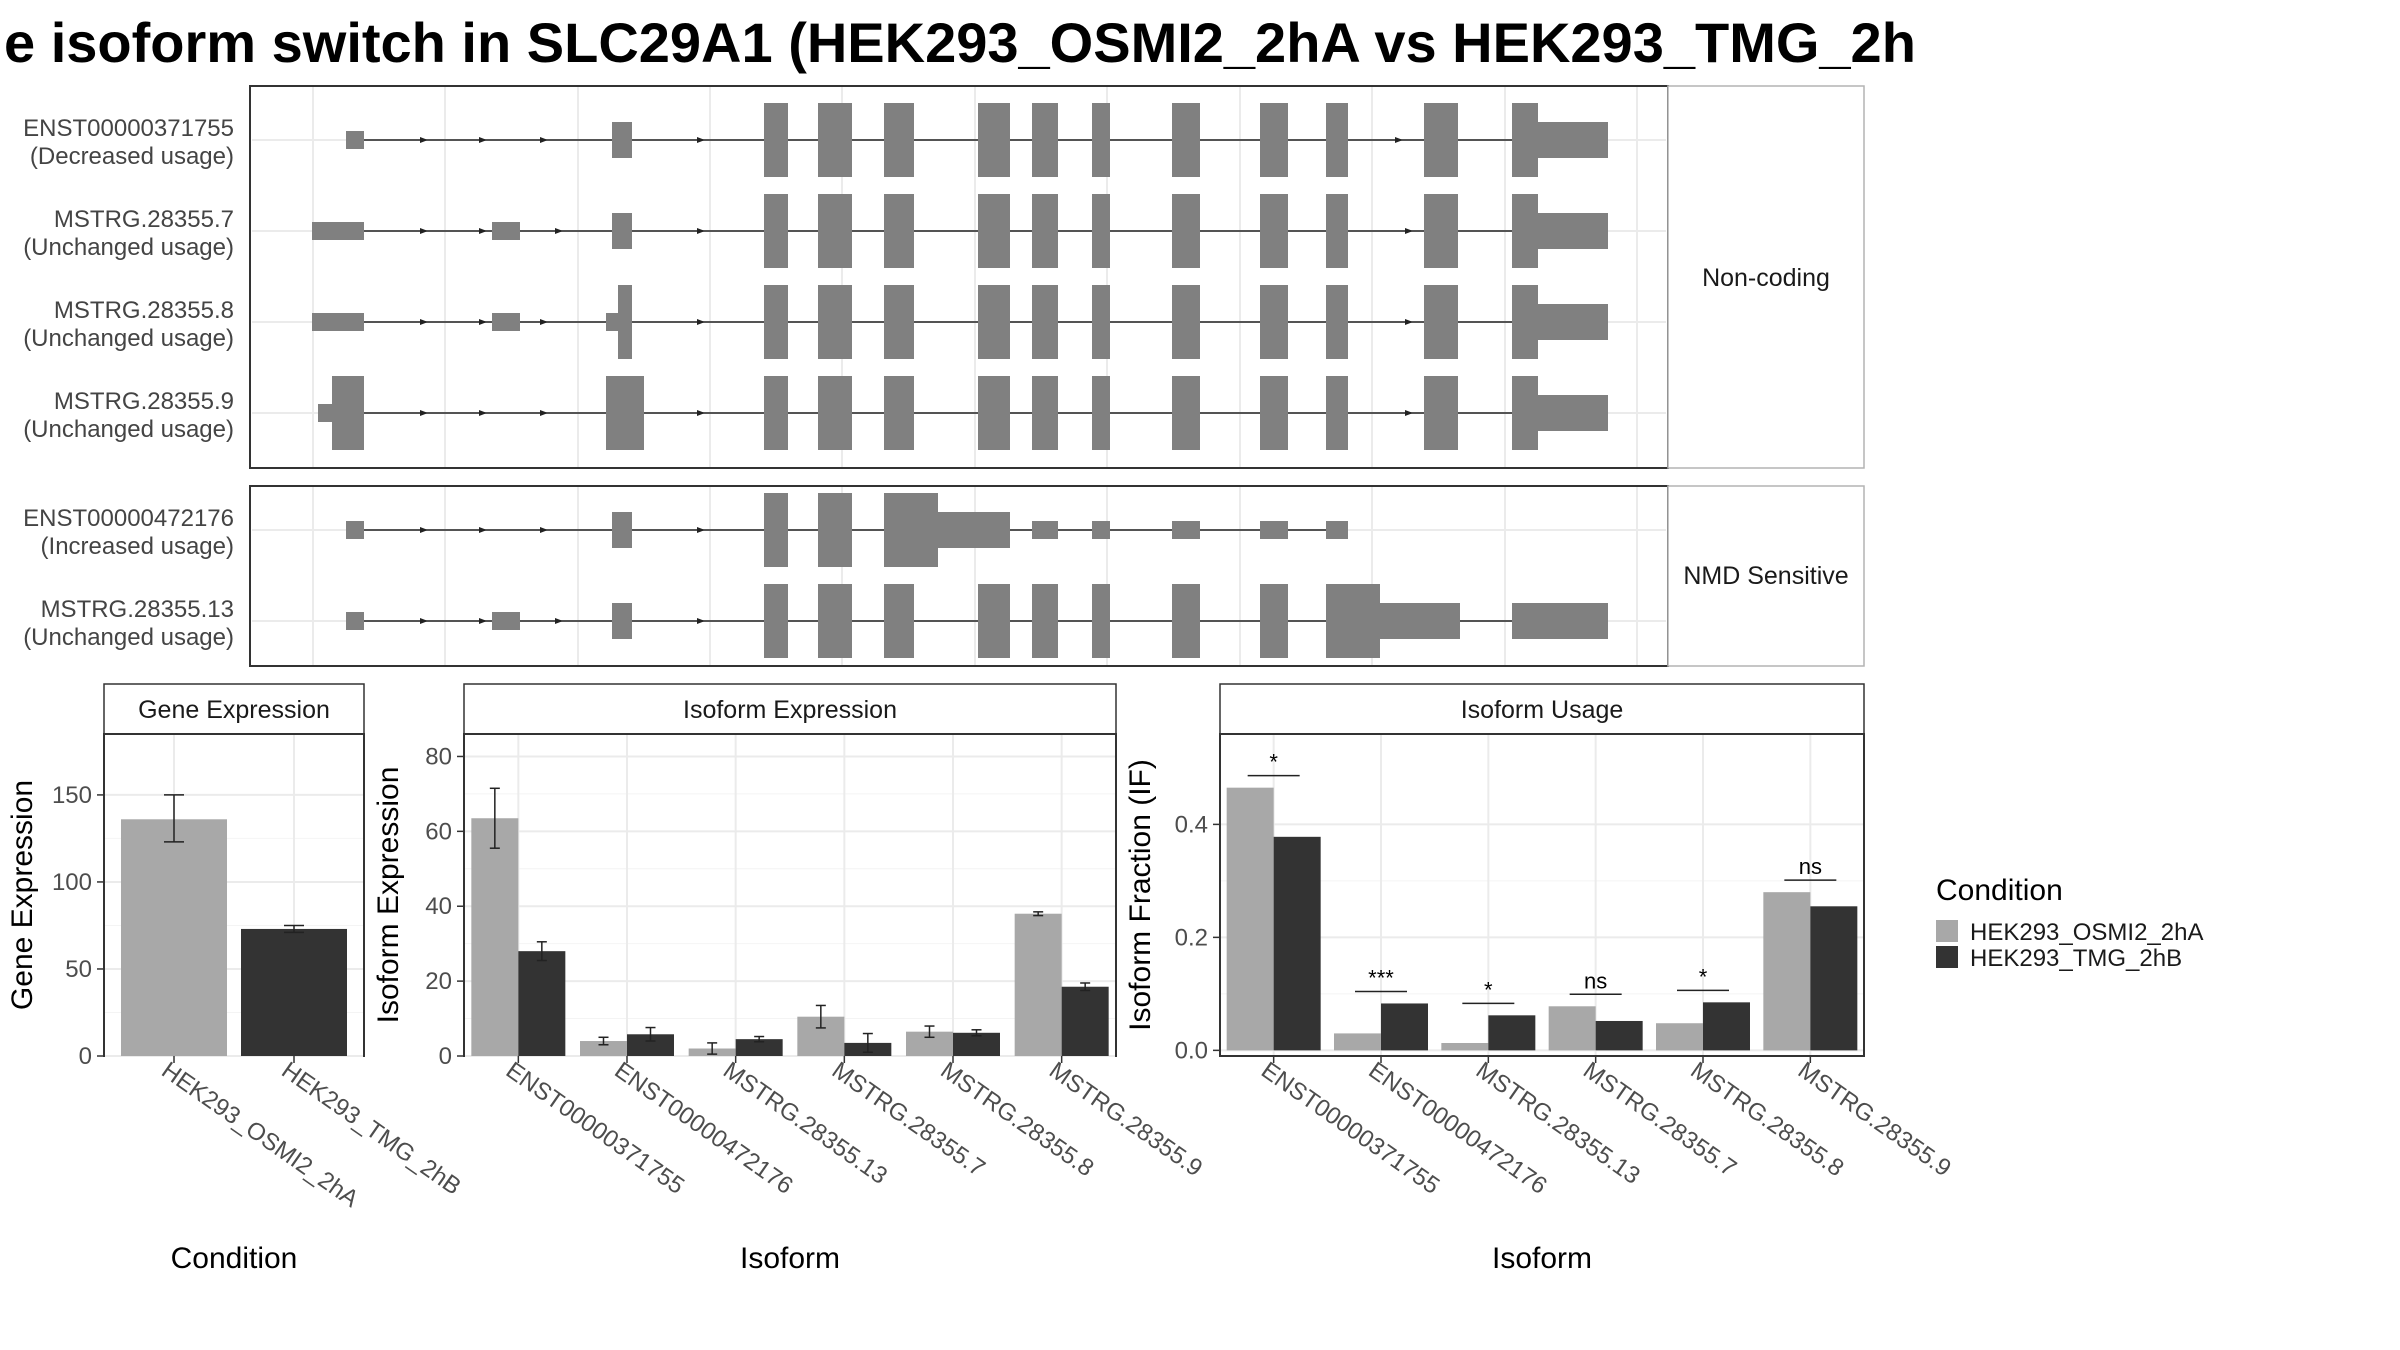  What do you see at coordinates (1191, 937) in the screenshot?
I see `y-tick-label: 0.2` at bounding box center [1191, 937].